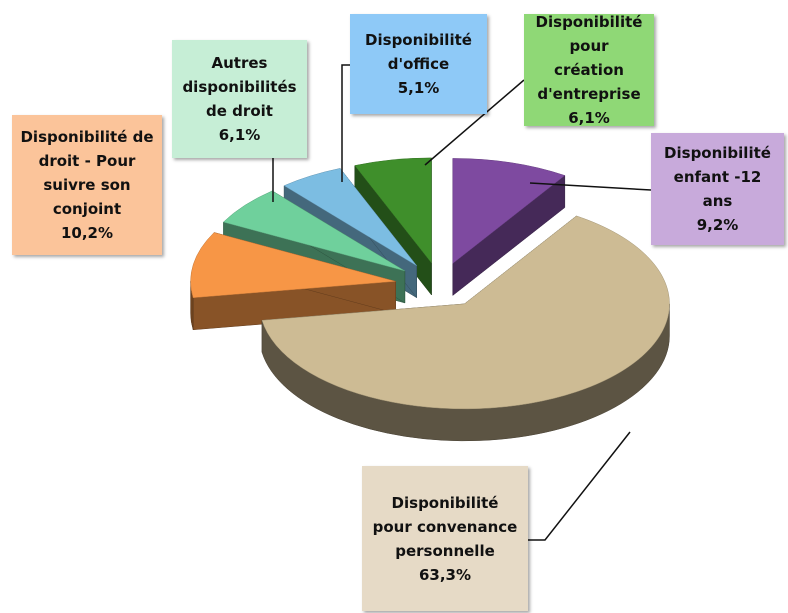 This screenshot has height=613, width=788. What do you see at coordinates (418, 88) in the screenshot?
I see `value-label: 5,1%` at bounding box center [418, 88].